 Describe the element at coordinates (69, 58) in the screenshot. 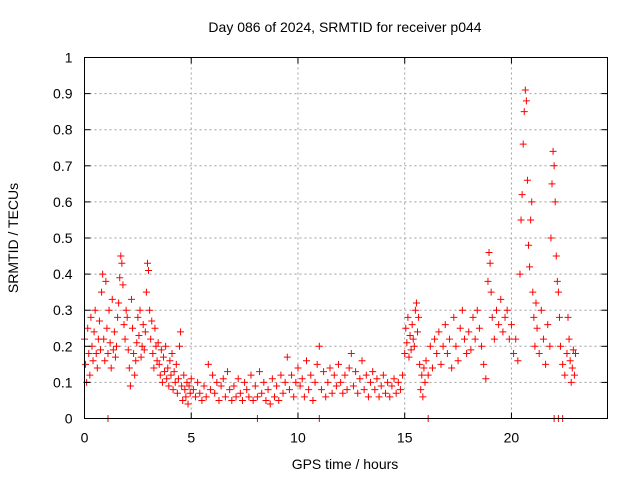

I see `y-tick-label: 1` at that location.